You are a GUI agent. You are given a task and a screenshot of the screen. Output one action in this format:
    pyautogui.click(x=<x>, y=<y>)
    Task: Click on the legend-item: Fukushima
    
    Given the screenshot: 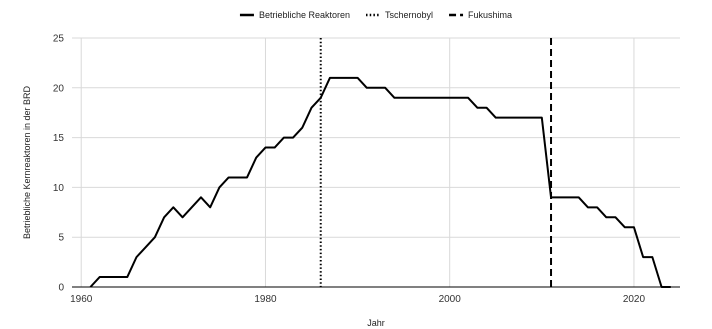 What is the action you would take?
    pyautogui.click(x=480, y=15)
    